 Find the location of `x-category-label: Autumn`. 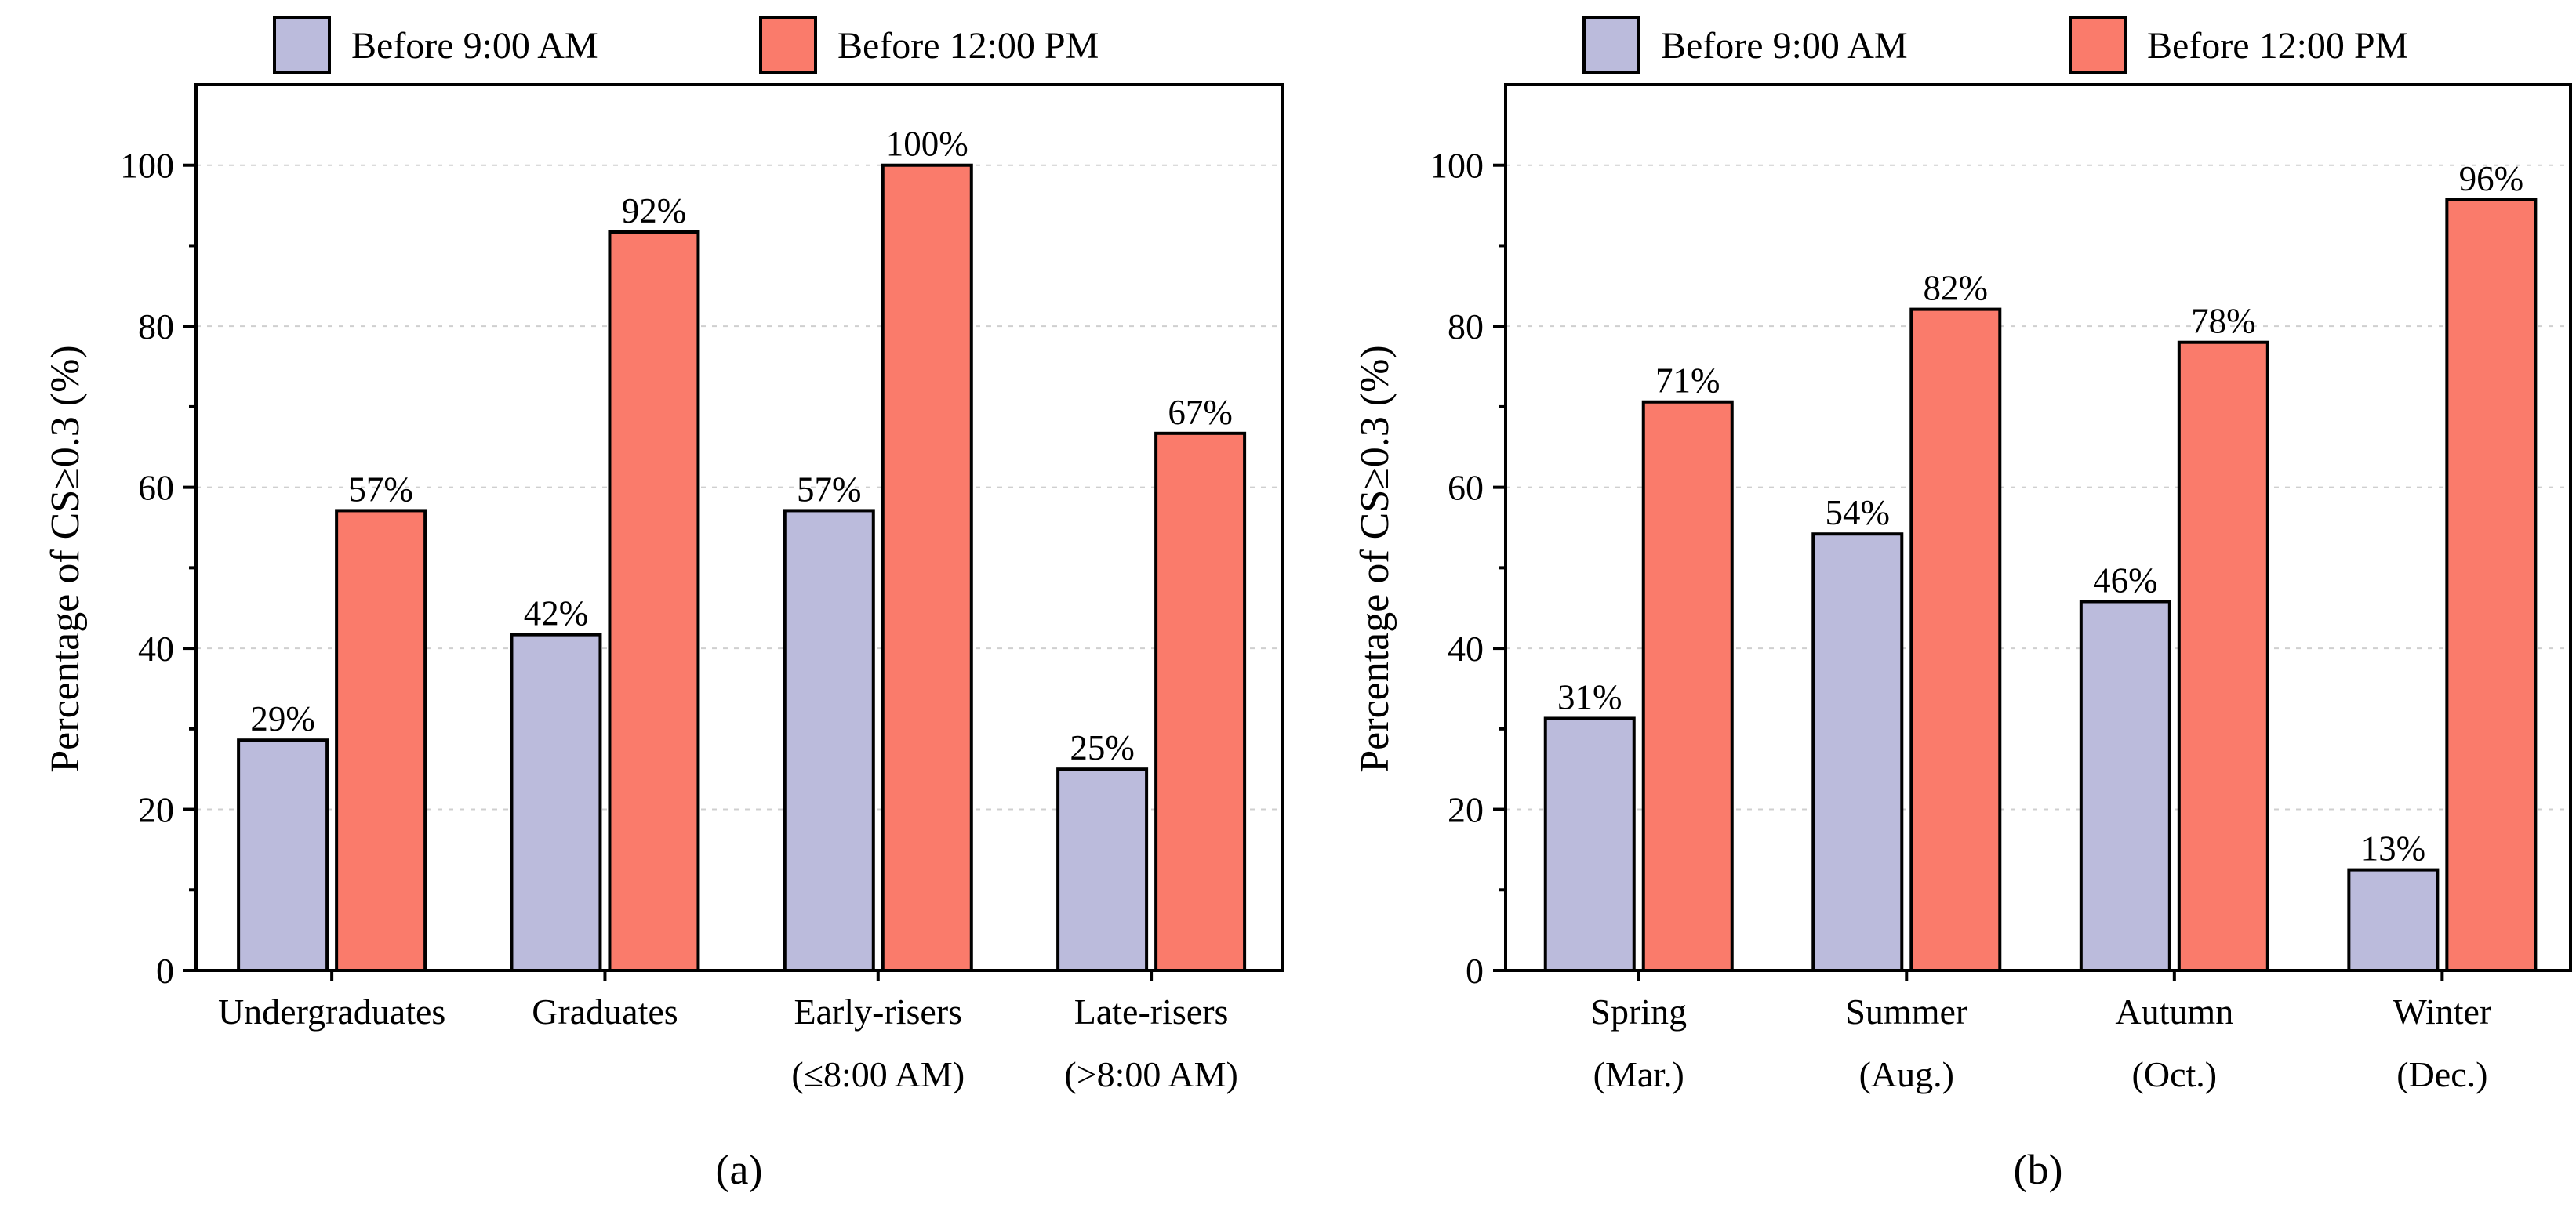

x-category-label: Autumn is located at coordinates (2174, 1012).